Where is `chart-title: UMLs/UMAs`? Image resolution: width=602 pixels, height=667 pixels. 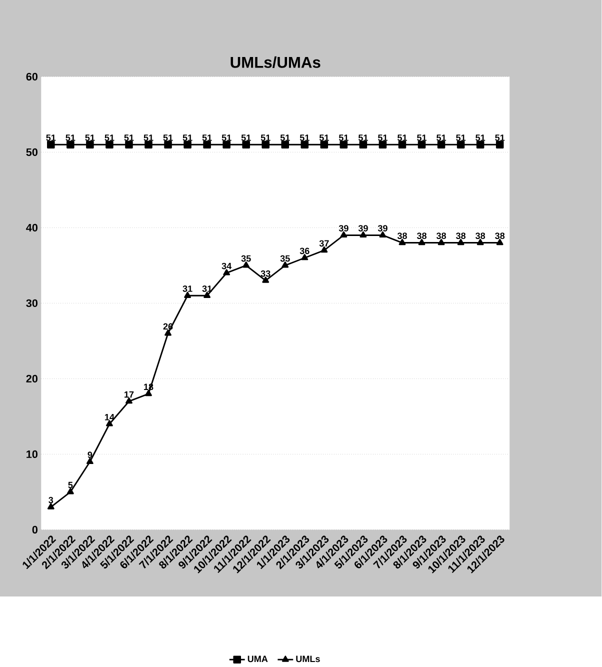 chart-title: UMLs/UMAs is located at coordinates (275, 62).